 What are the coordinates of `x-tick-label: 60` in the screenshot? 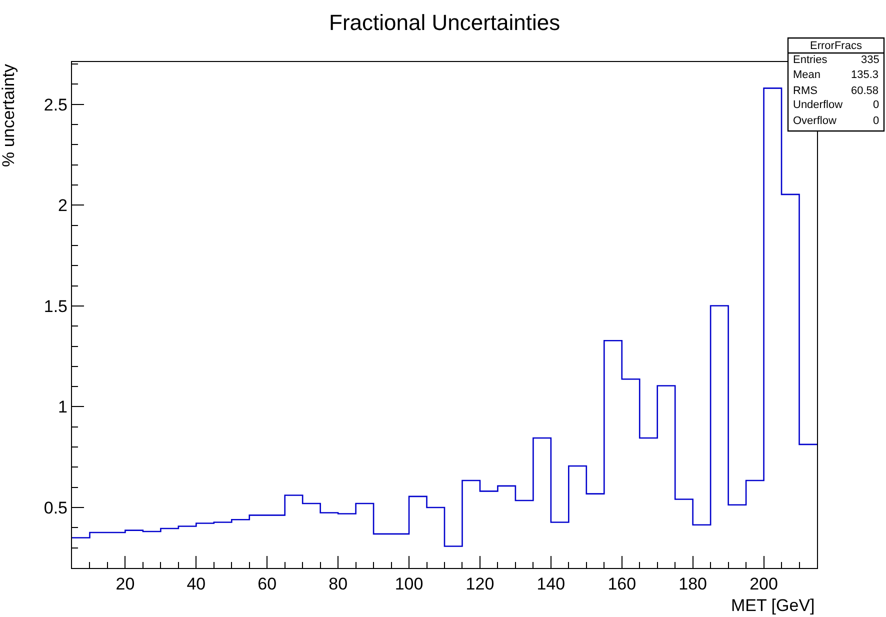 It's located at (267, 584).